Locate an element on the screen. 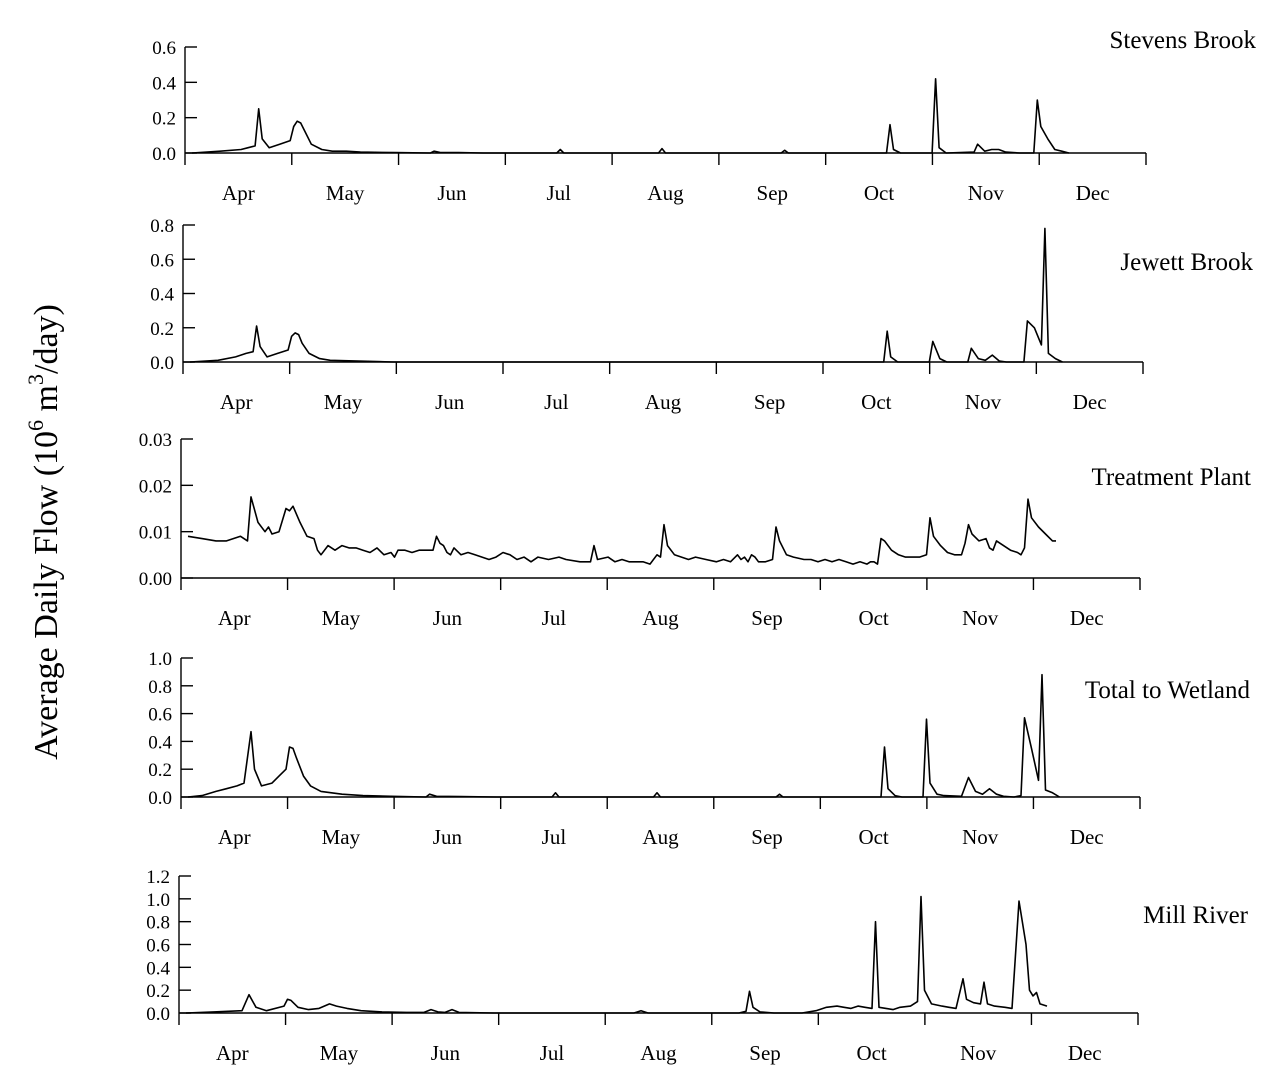  panel-title: Treatment Plant is located at coordinates (1172, 477).